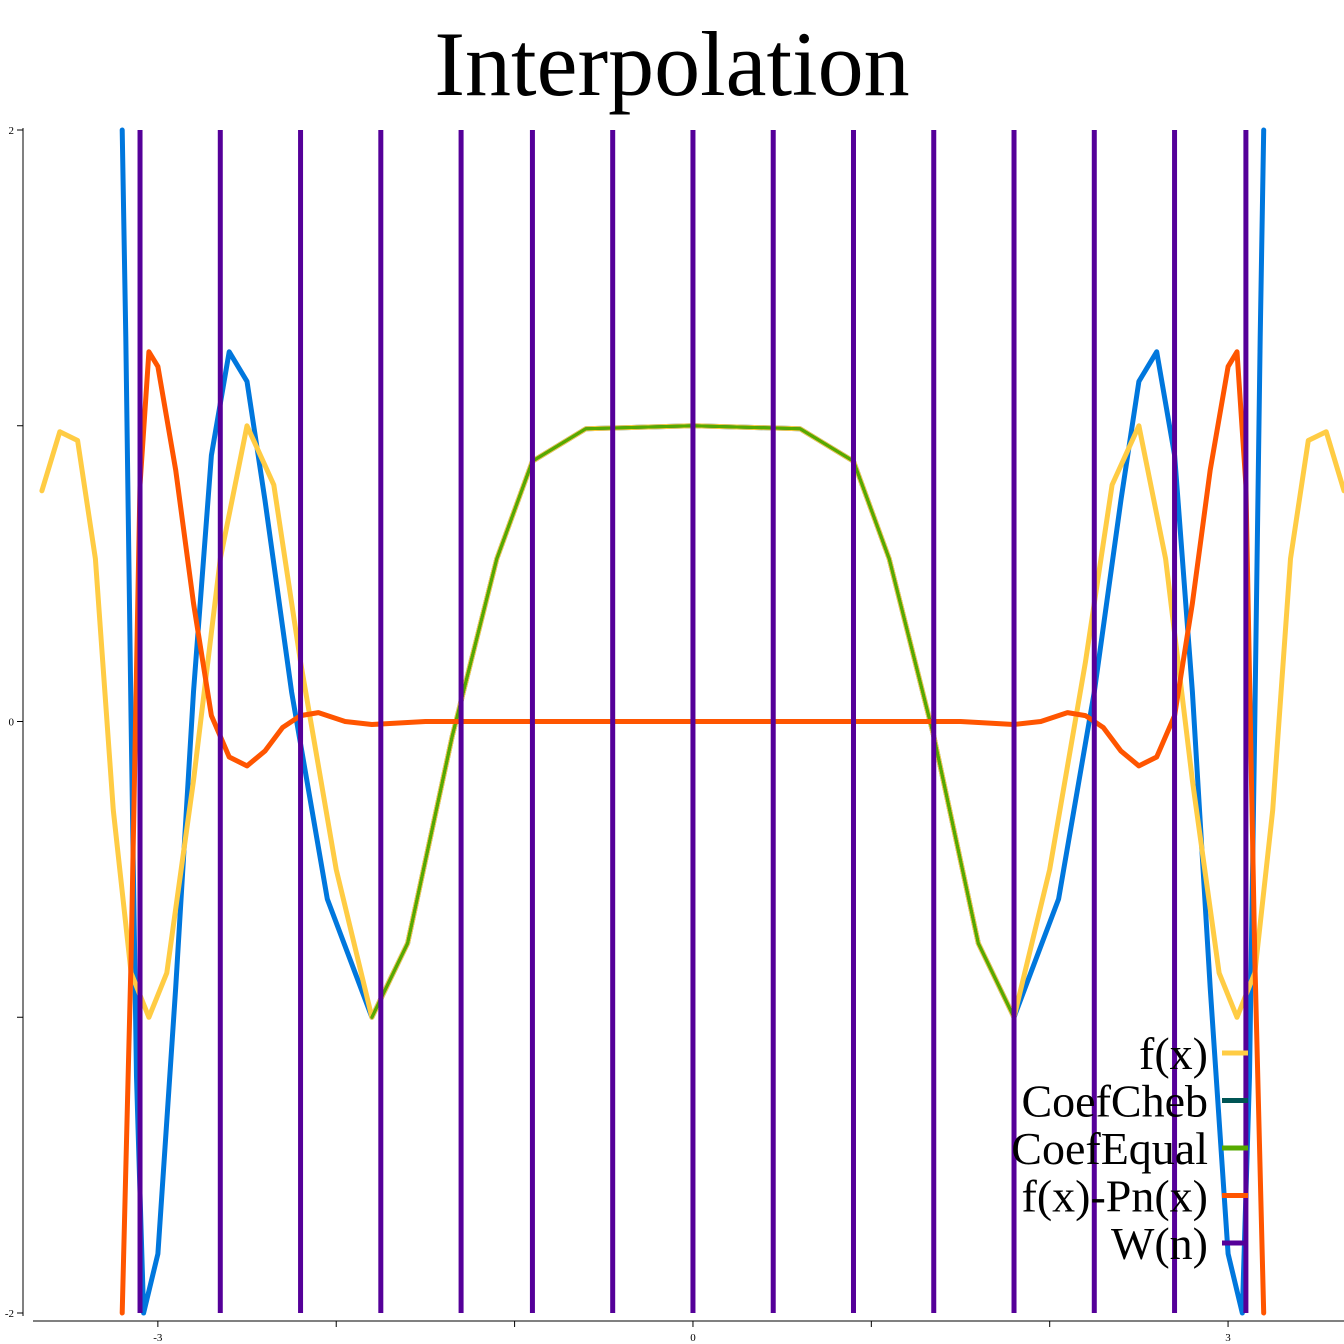 Image resolution: width=1344 pixels, height=1344 pixels. I want to click on y-tick-label: 0, so click(12, 723).